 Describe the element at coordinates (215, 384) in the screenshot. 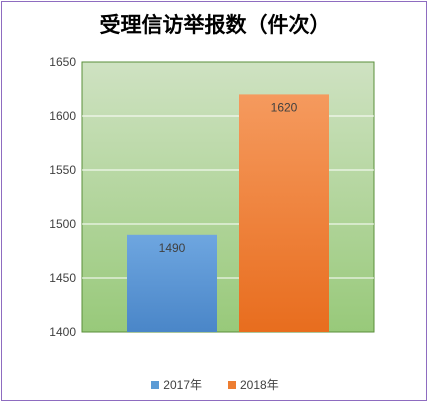

I see `chart-legend: 2017年 2018年` at that location.